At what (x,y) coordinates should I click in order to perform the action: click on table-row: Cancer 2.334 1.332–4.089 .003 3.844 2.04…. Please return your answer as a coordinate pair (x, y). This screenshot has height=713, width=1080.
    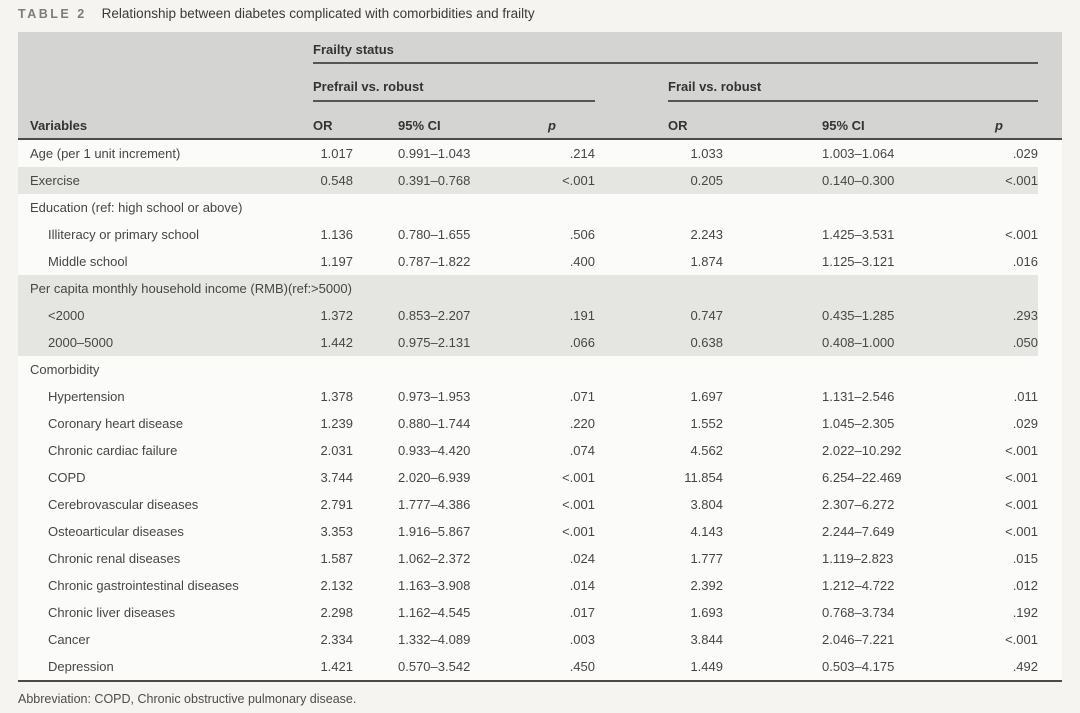
    Looking at the image, I should click on (528, 639).